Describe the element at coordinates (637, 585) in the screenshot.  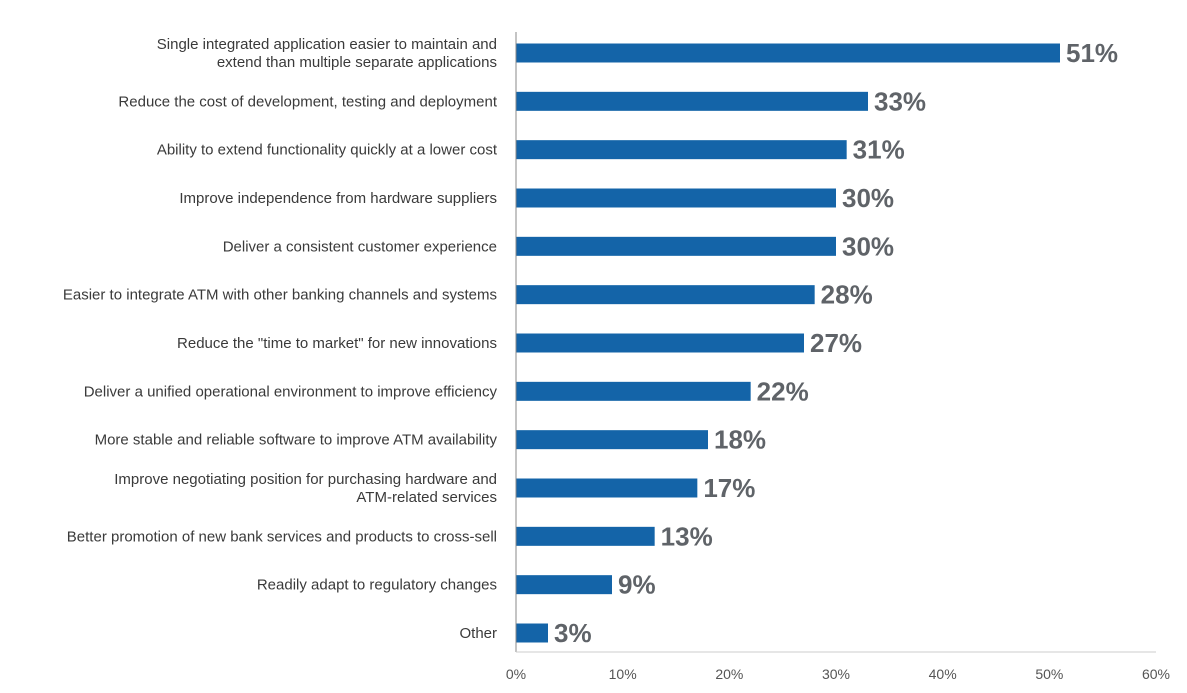
I see `value-label-12: 9%` at that location.